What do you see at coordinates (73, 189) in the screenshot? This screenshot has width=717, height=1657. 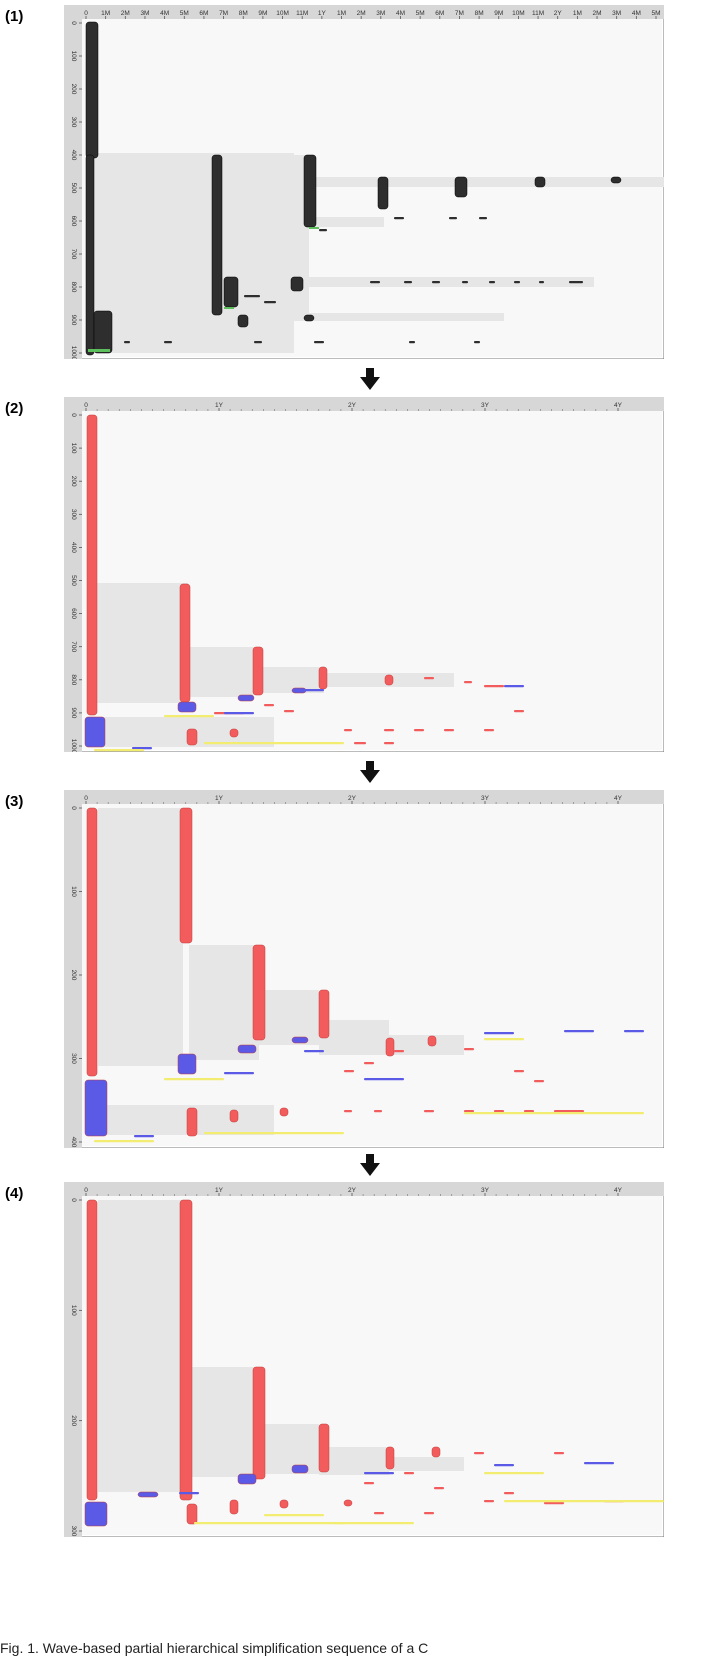 I see `y-axis-ruler` at bounding box center [73, 189].